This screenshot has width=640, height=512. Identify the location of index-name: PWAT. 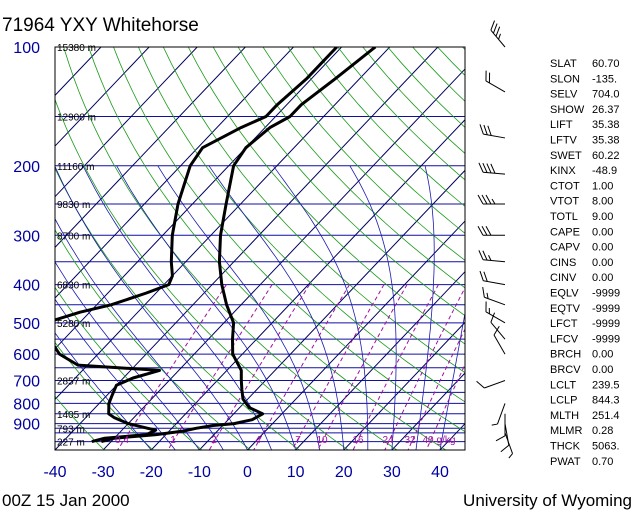
(565, 462).